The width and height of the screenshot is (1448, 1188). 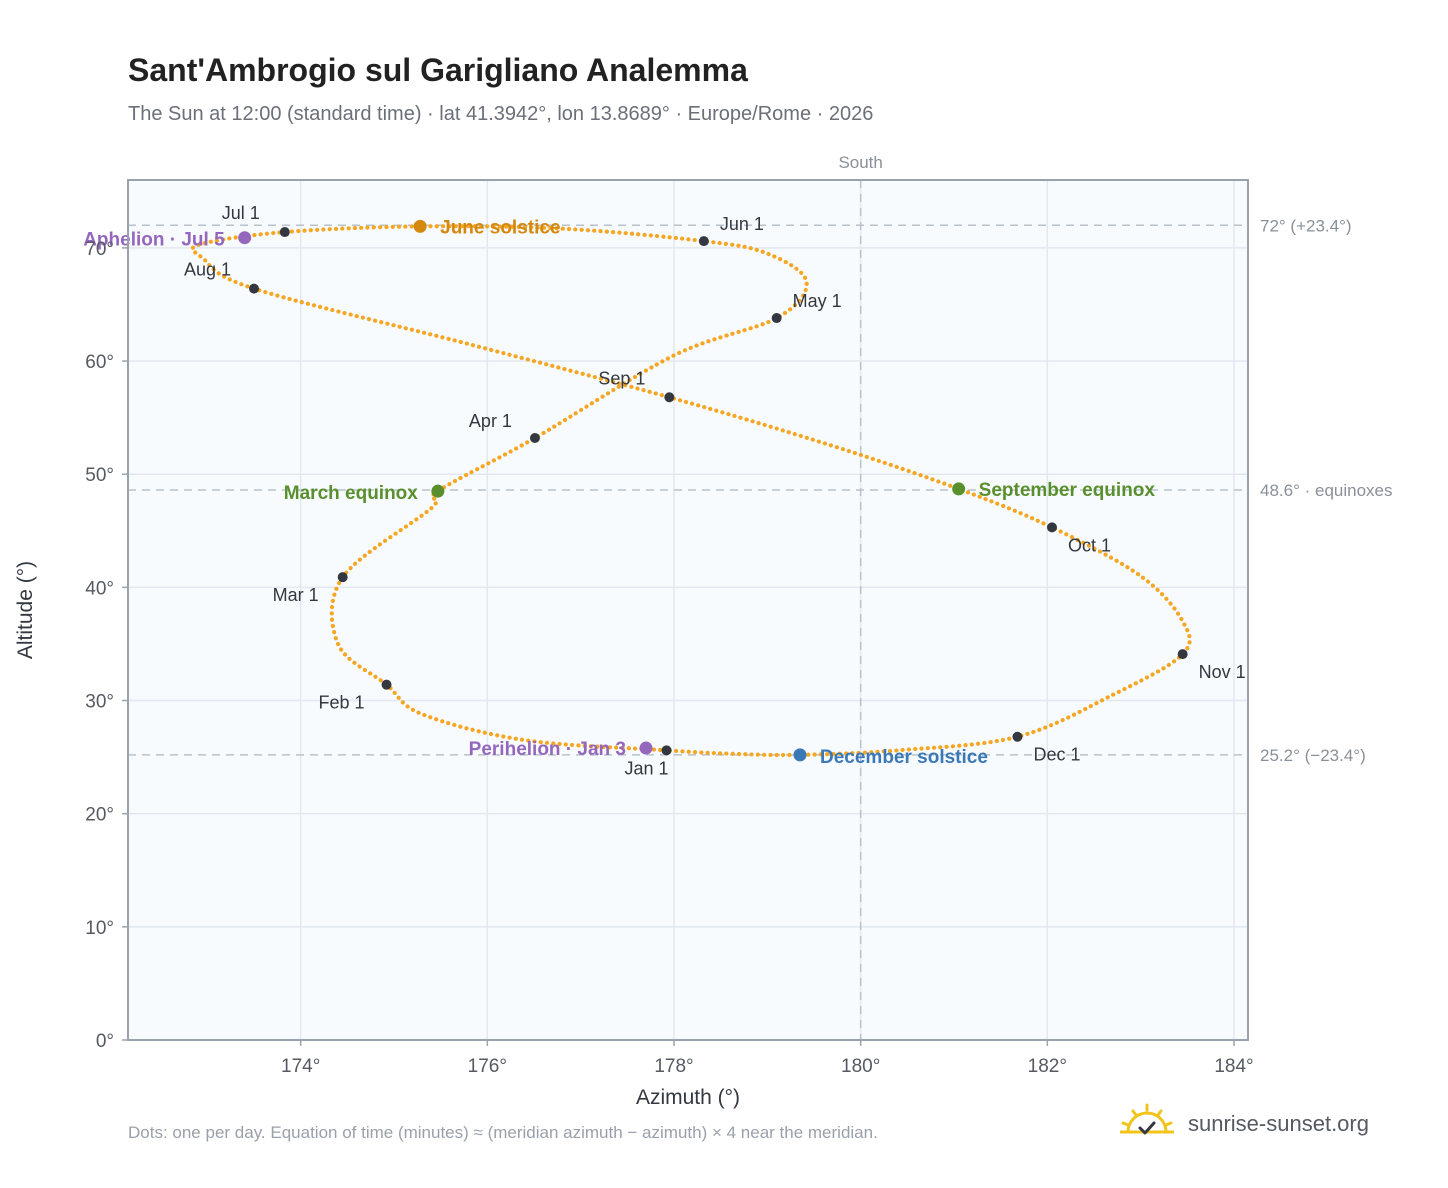 What do you see at coordinates (1222, 672) in the screenshot?
I see `month-marker-label: Nov 1` at bounding box center [1222, 672].